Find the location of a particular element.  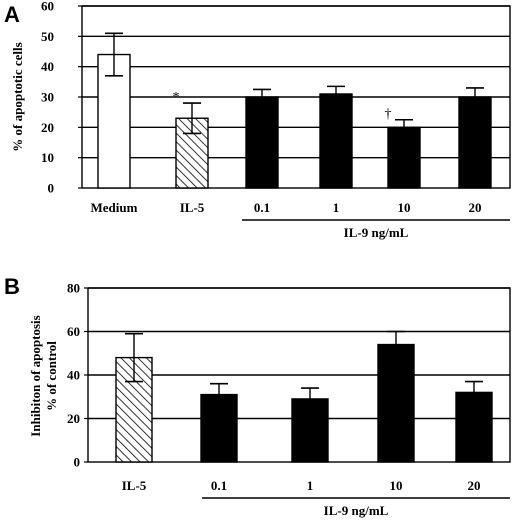

panel-letter: A is located at coordinates (12, 14).